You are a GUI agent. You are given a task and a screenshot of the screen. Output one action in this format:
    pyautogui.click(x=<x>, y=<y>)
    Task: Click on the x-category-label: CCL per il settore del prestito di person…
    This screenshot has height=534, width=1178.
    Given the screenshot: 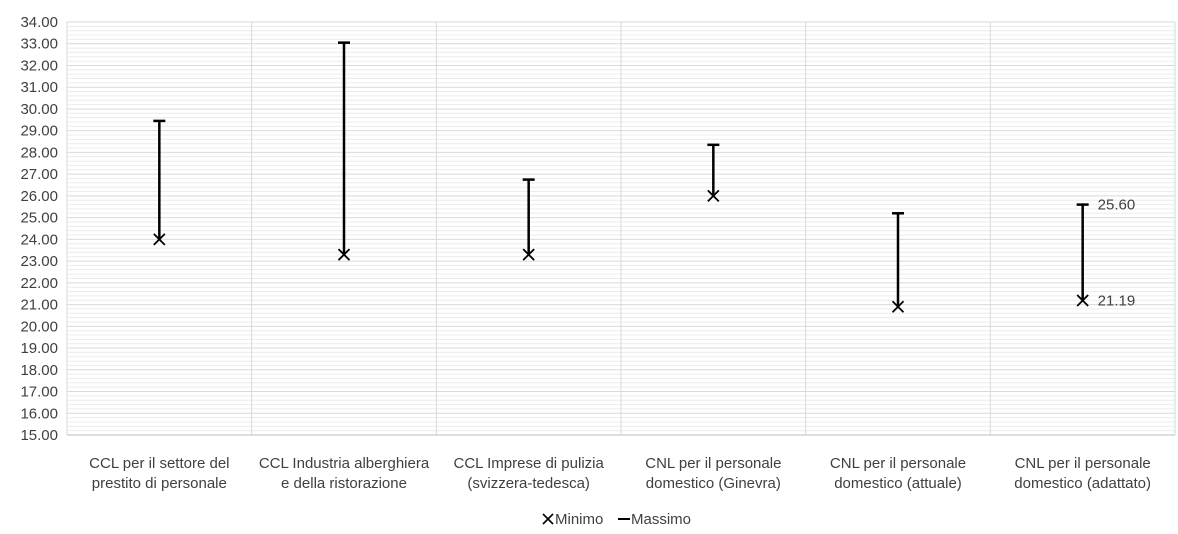 What is the action you would take?
    pyautogui.click(x=159, y=473)
    